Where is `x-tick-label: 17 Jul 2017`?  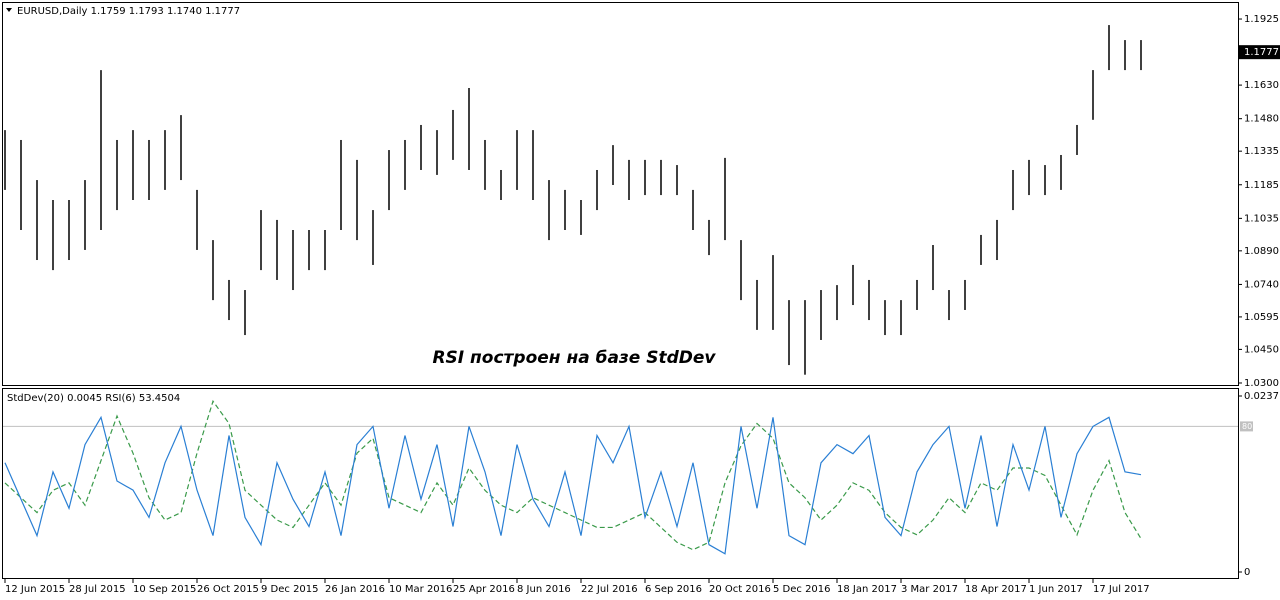
x-tick-label: 17 Jul 2017 is located at coordinates (1121, 589).